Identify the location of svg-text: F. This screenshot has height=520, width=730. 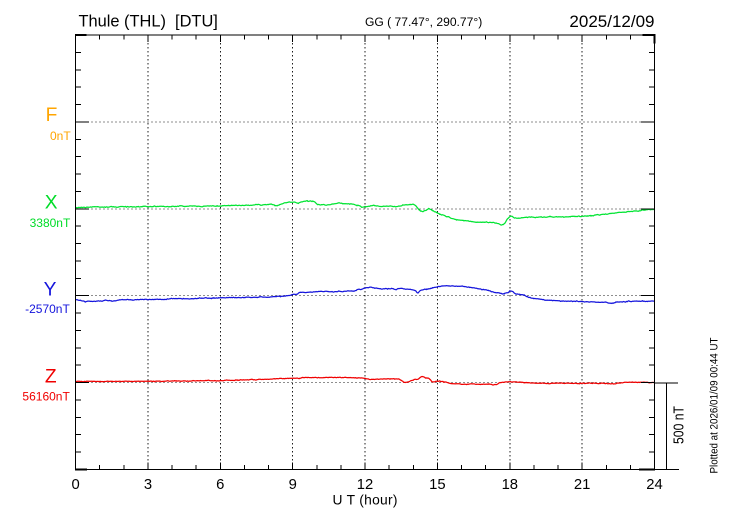
(52, 115).